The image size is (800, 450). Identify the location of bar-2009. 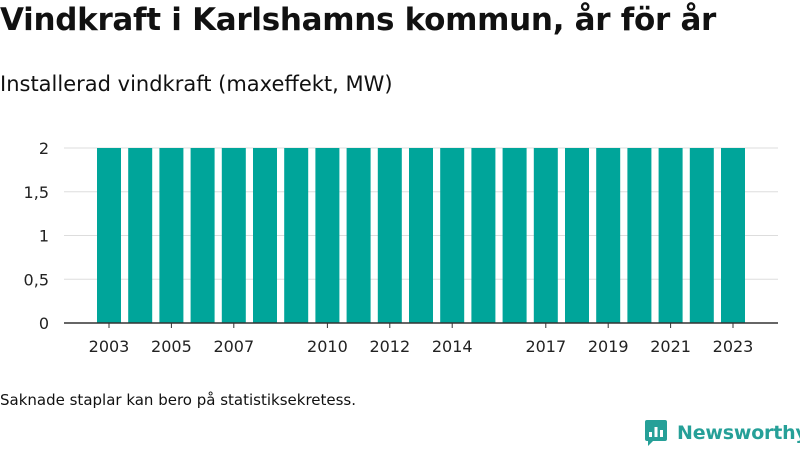
(296, 235).